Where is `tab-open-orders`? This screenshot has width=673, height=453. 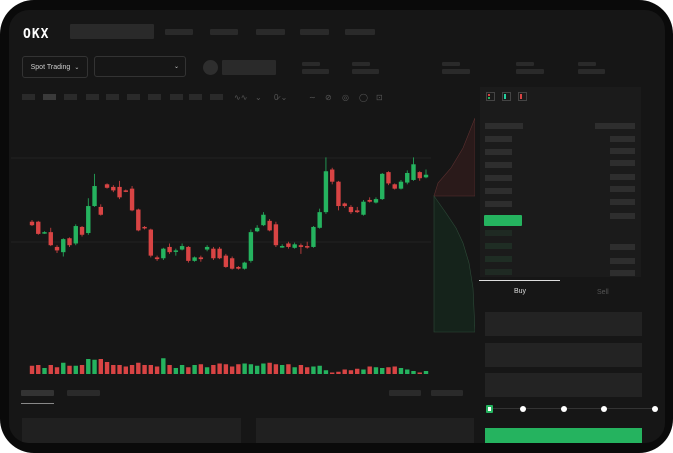
tab-open-orders is located at coordinates (37, 393).